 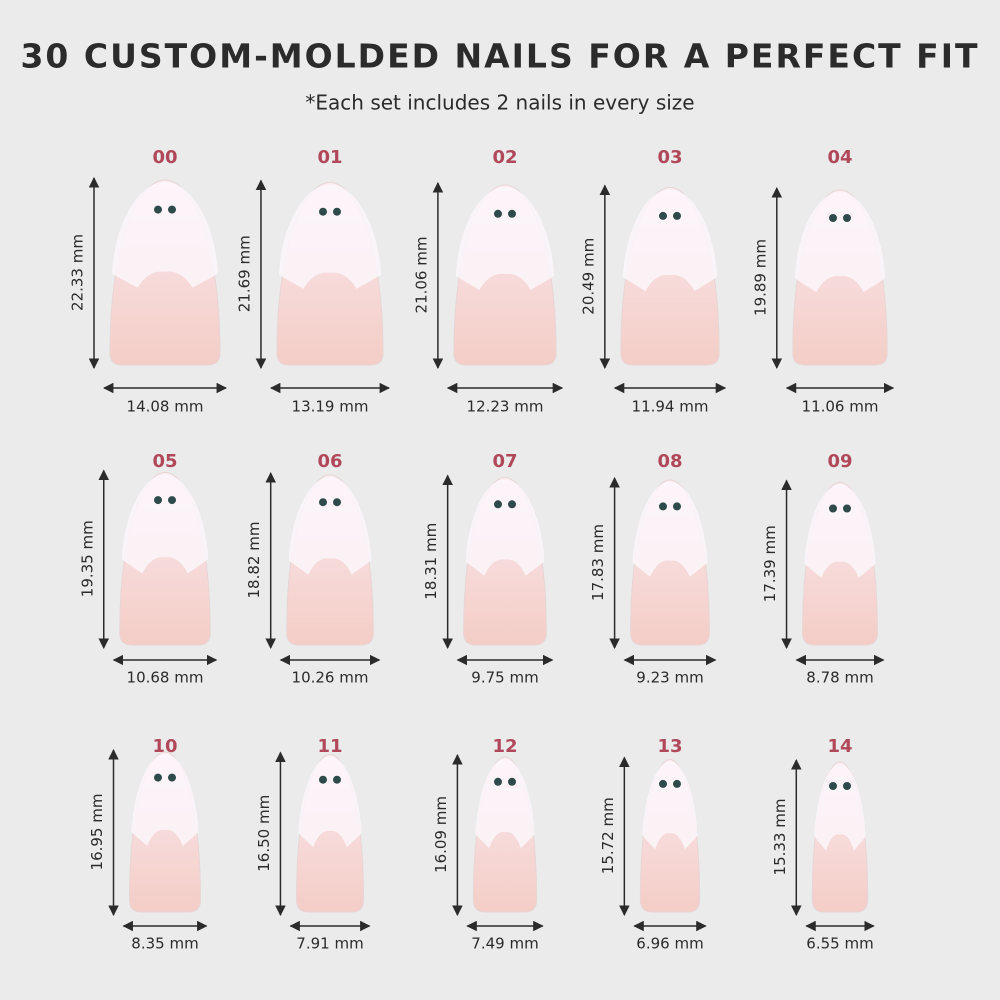 What do you see at coordinates (669, 944) in the screenshot?
I see `width-label: 6.96 mm` at bounding box center [669, 944].